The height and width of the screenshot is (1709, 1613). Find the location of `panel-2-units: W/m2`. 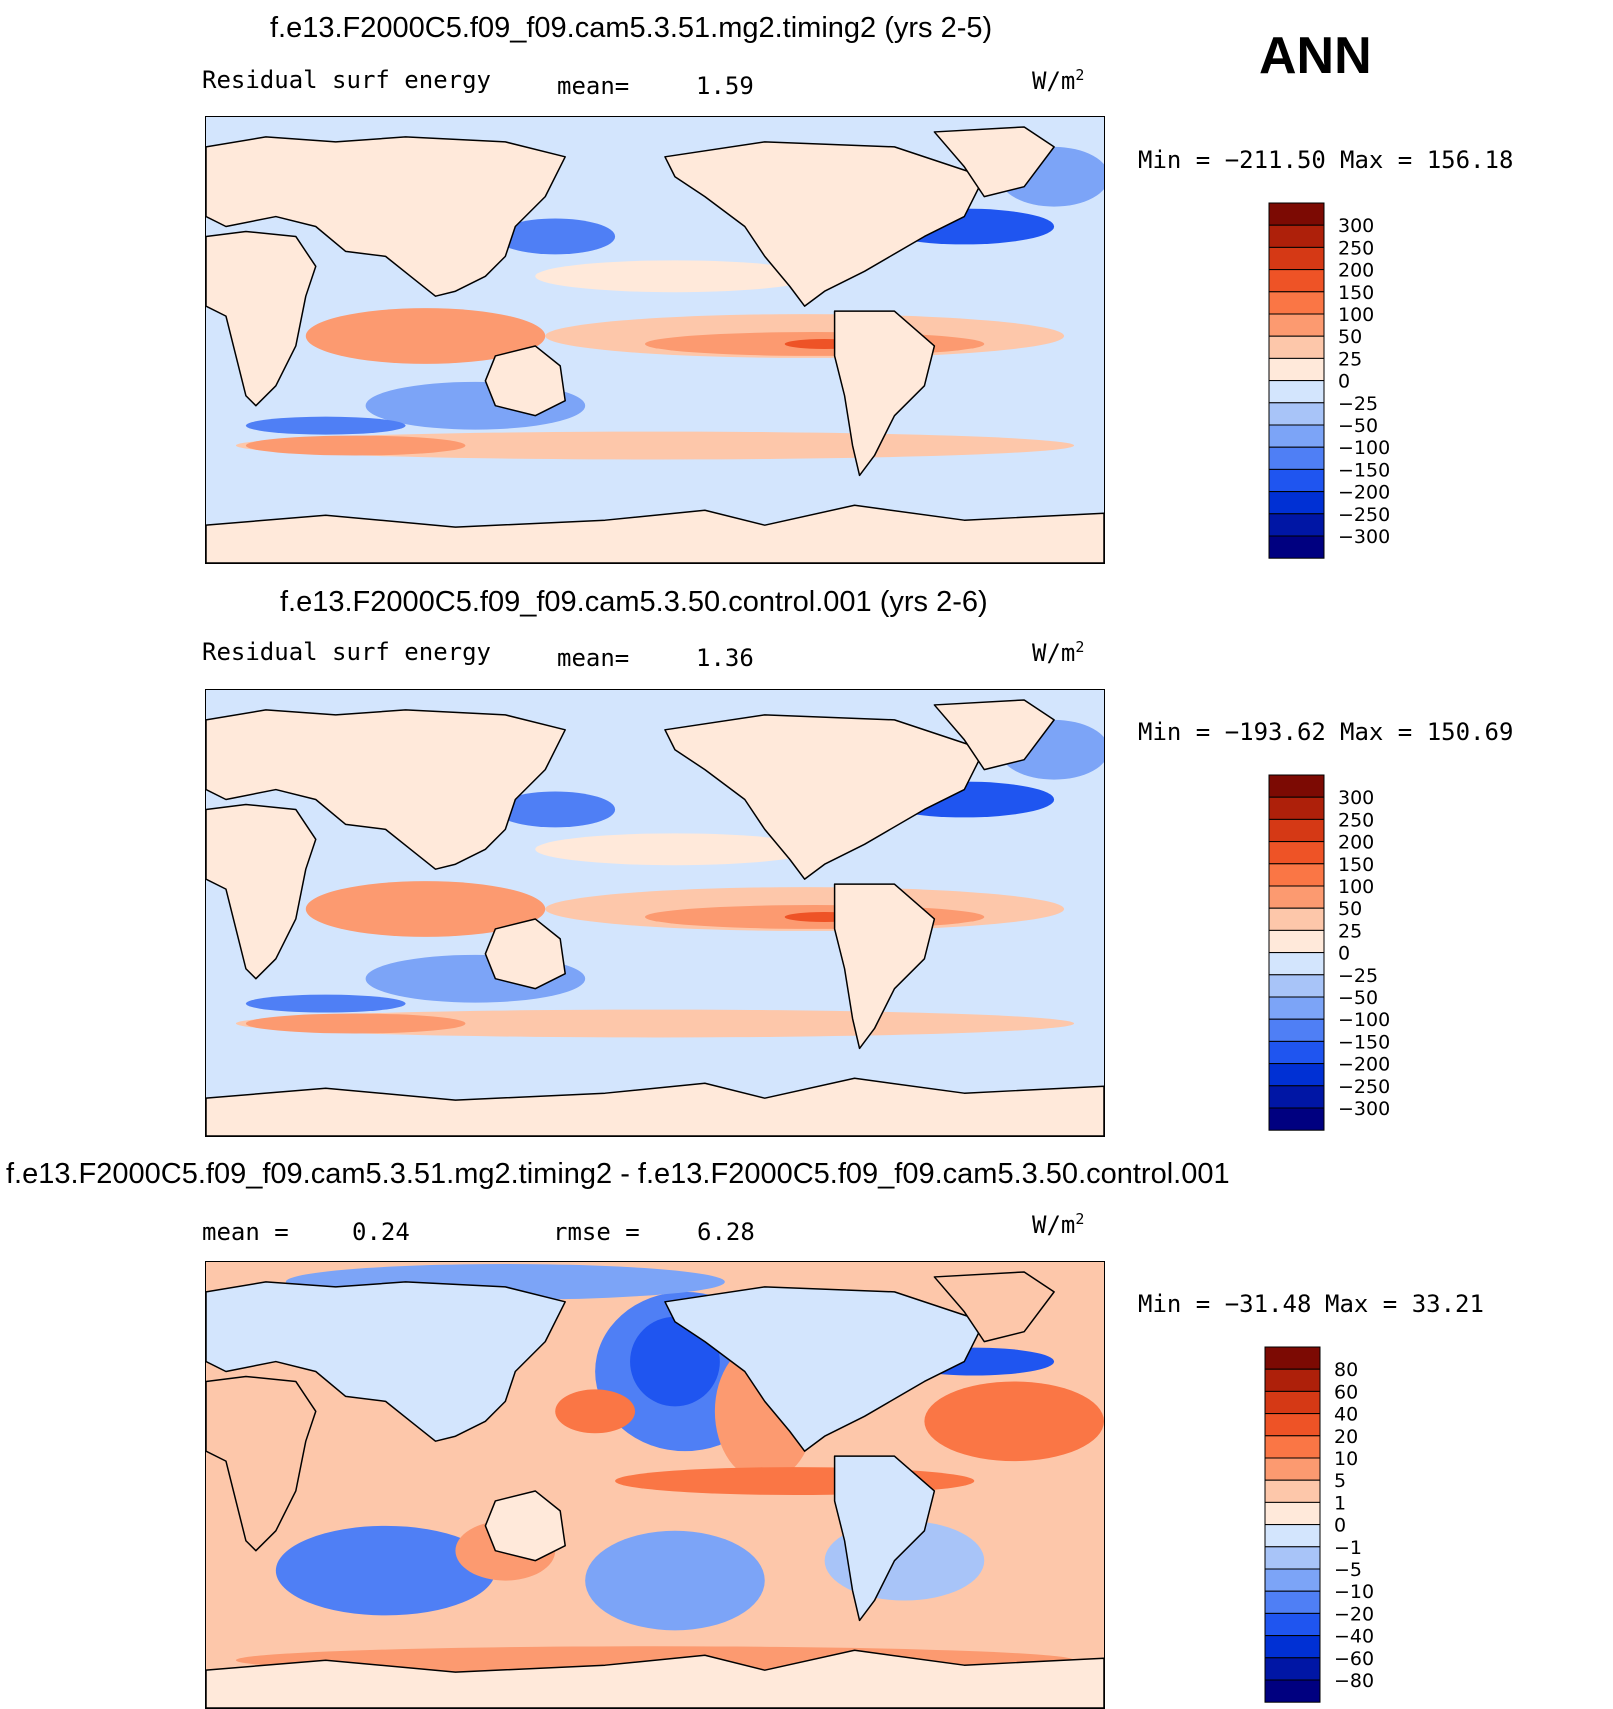

panel-2-units: W/m2 is located at coordinates (1058, 652).